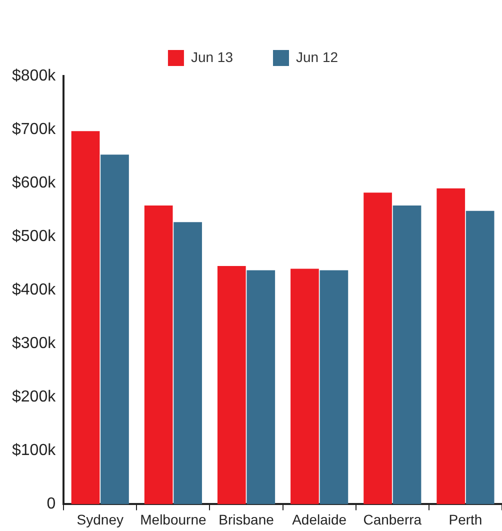 This screenshot has height=531, width=502. What do you see at coordinates (51, 504) in the screenshot?
I see `y-tick-label: 0` at bounding box center [51, 504].